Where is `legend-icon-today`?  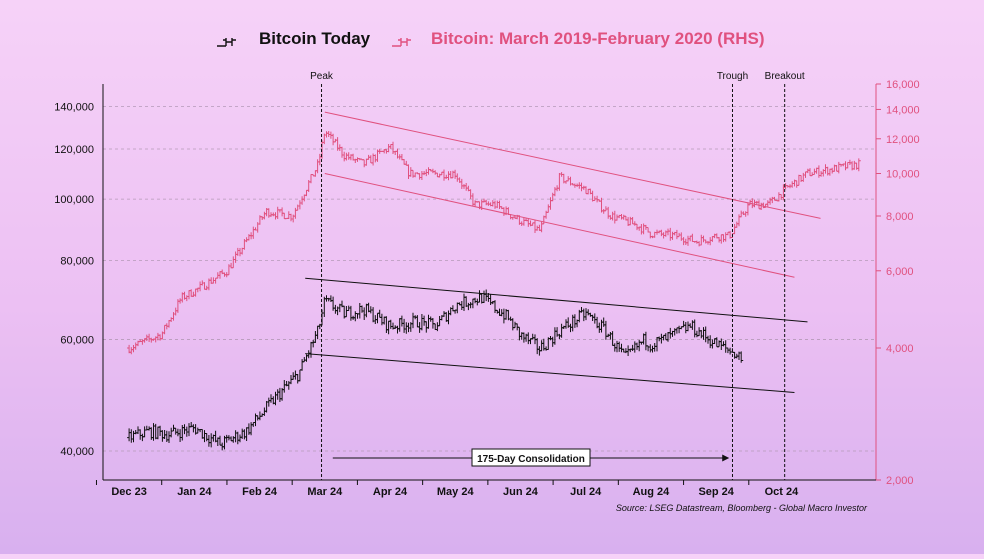
legend-icon-today is located at coordinates (226, 42).